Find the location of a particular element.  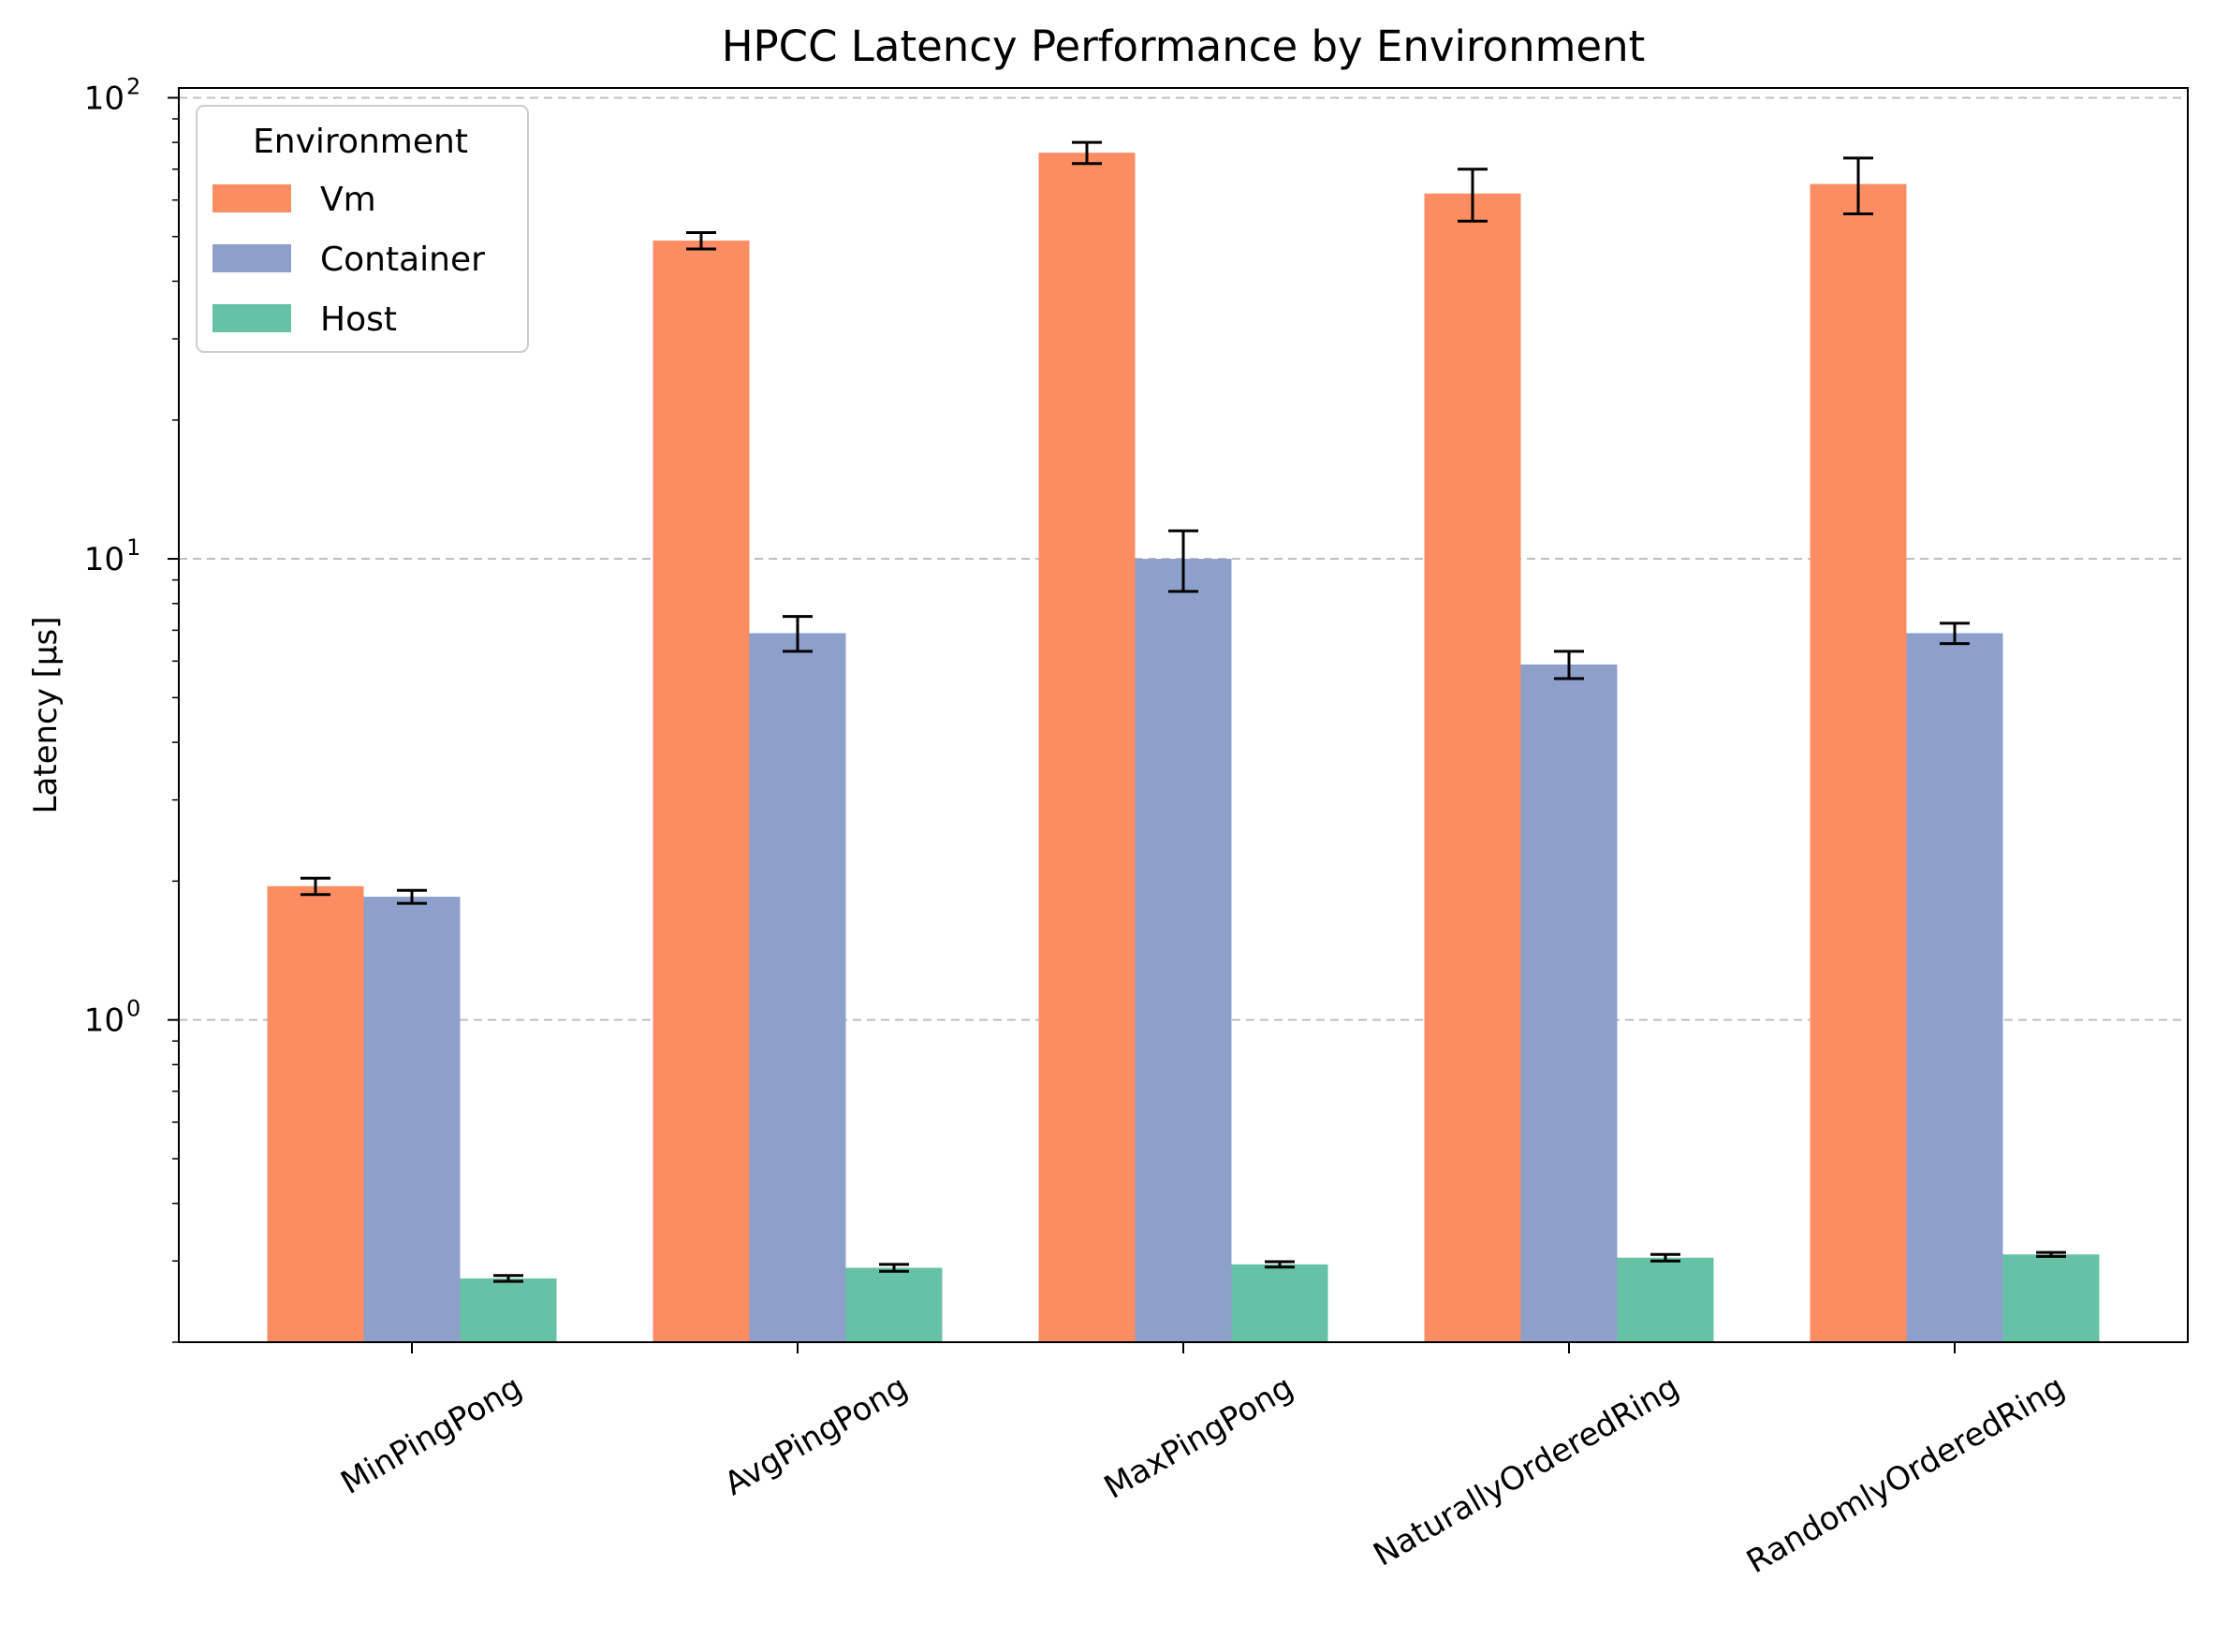

y-tick-label-1: 10 is located at coordinates (104, 559).